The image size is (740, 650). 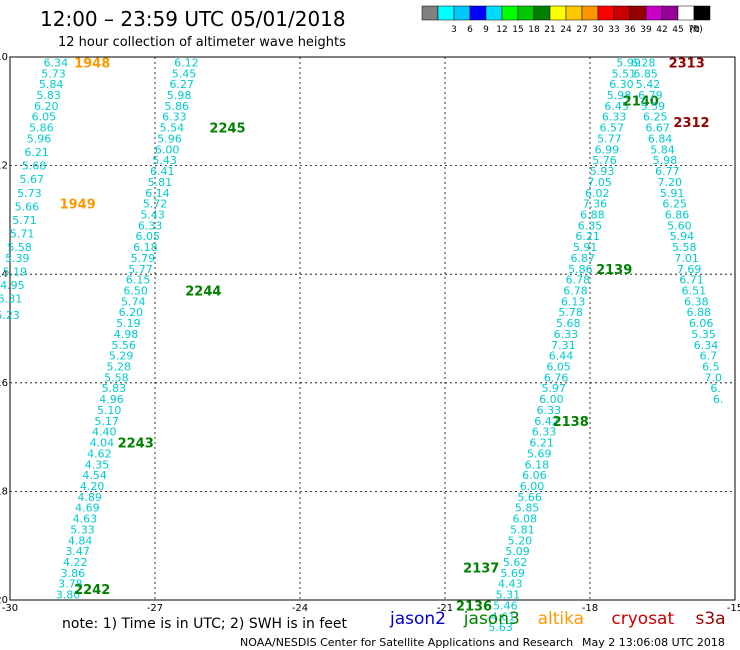 I want to click on wave-height-value: 6.00, so click(x=551, y=399).